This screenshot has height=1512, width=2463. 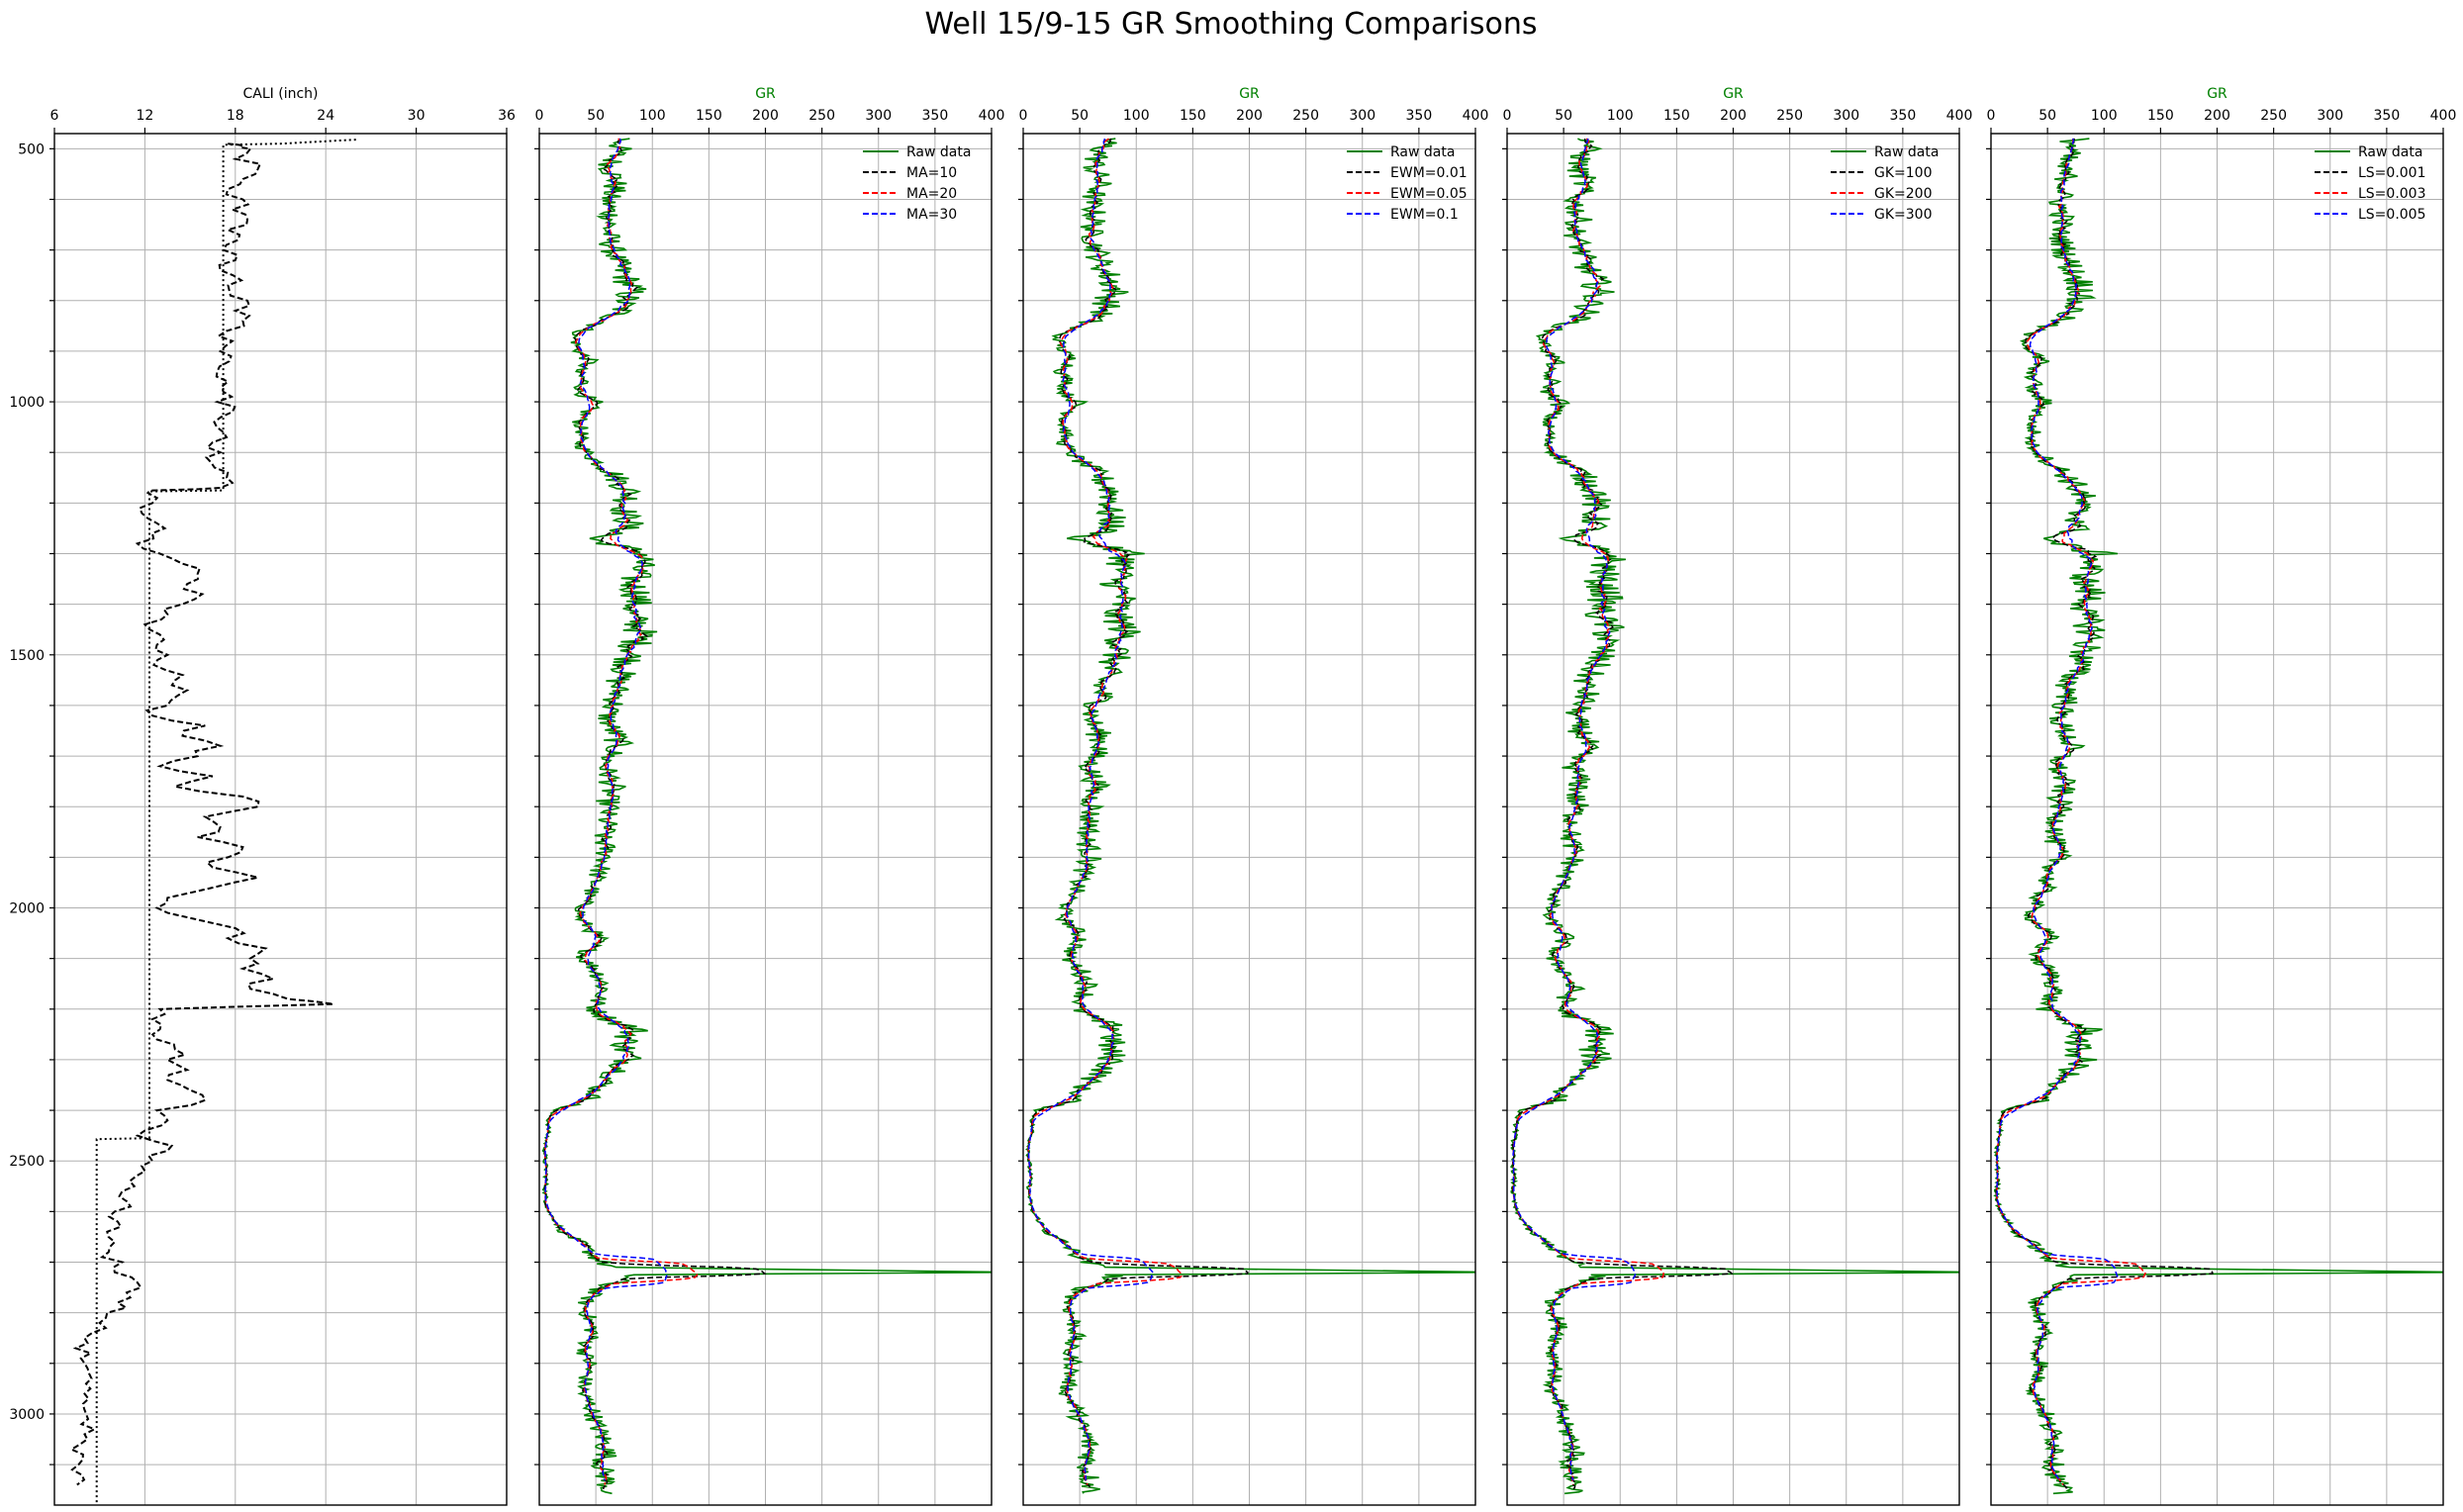 I want to click on legend-entry: MA=20, so click(x=931, y=194).